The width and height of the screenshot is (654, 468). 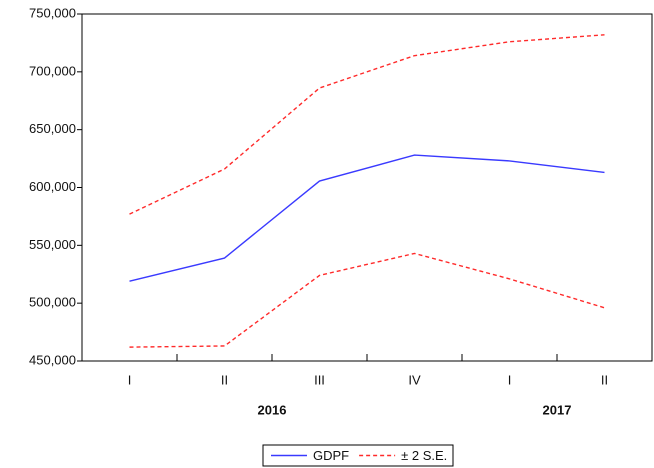 I want to click on y-tick-label: 450,000, so click(x=52, y=359).